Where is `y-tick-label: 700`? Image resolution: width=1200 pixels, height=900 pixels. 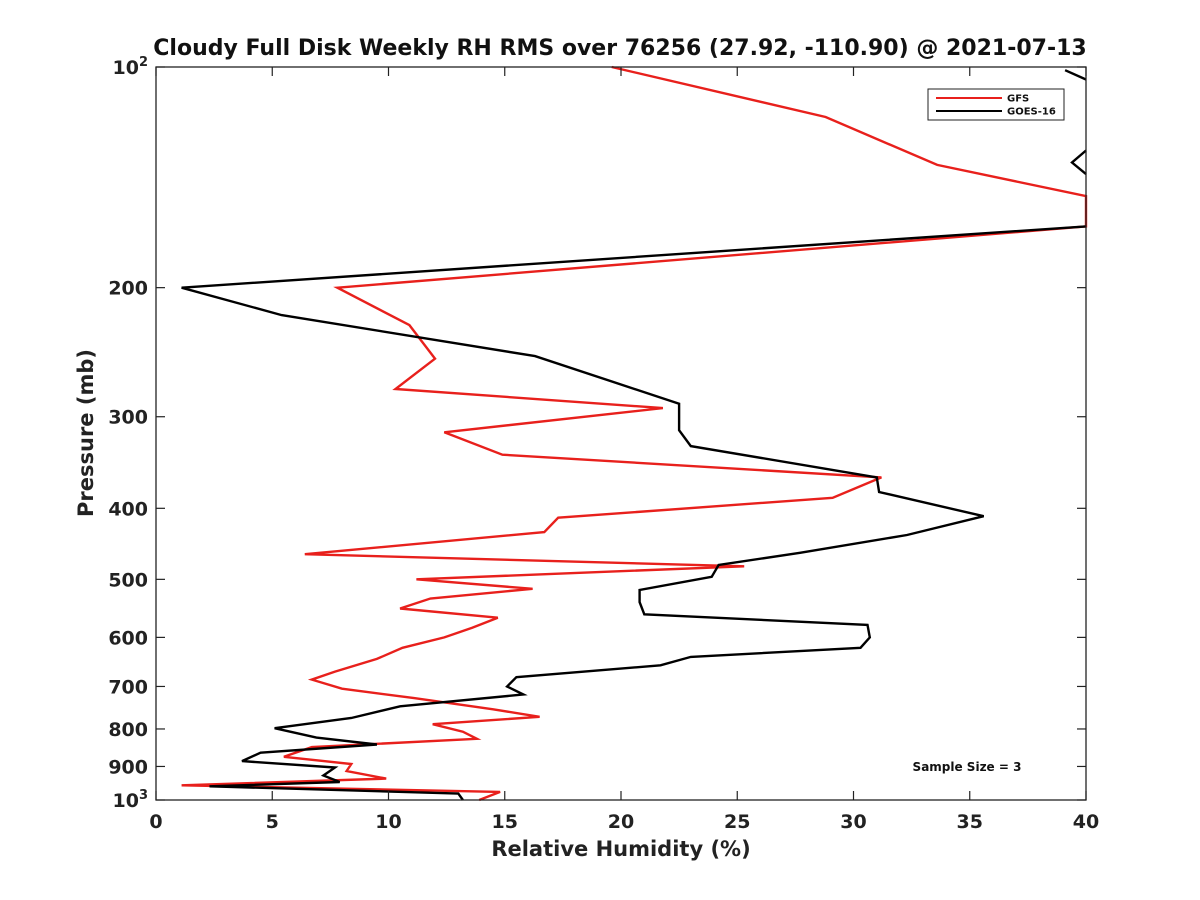 y-tick-label: 700 is located at coordinates (128, 687).